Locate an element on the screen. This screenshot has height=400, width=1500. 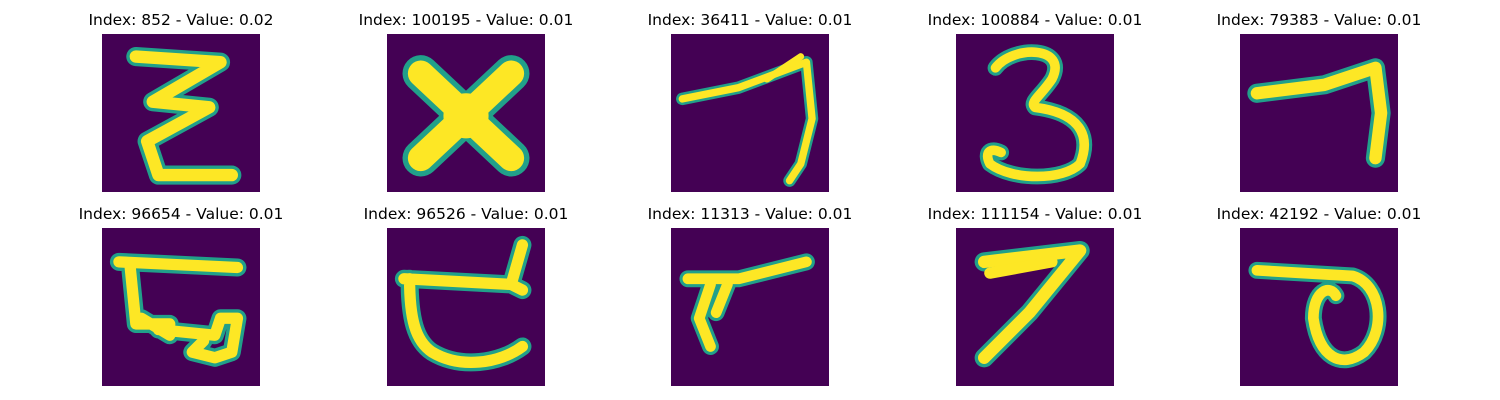
panel-11313: Index: 11313 - Value: 0.01 is located at coordinates (750, 295).